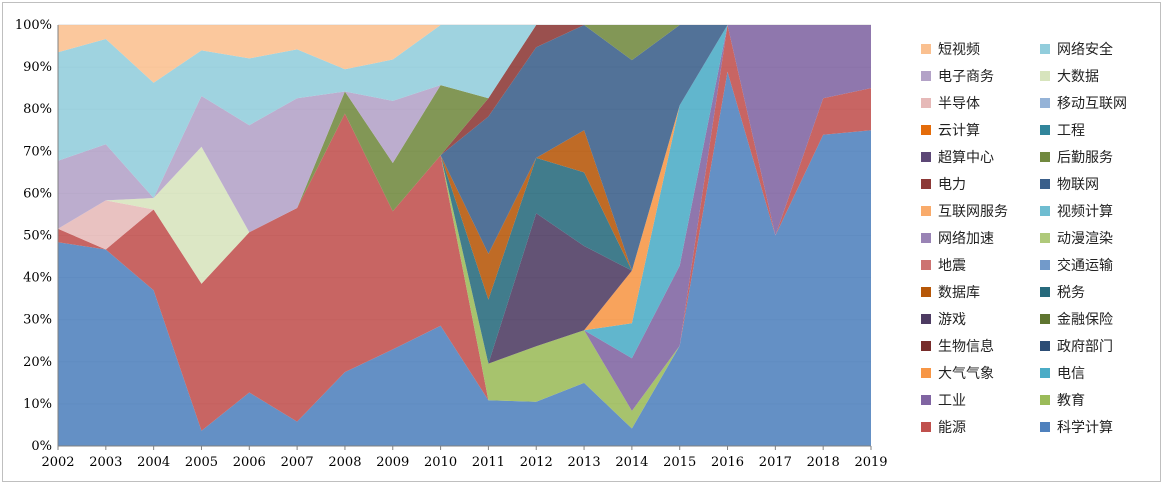 This screenshot has width=1165, height=486. I want to click on legend-label: 后勤服务, so click(1085, 158).